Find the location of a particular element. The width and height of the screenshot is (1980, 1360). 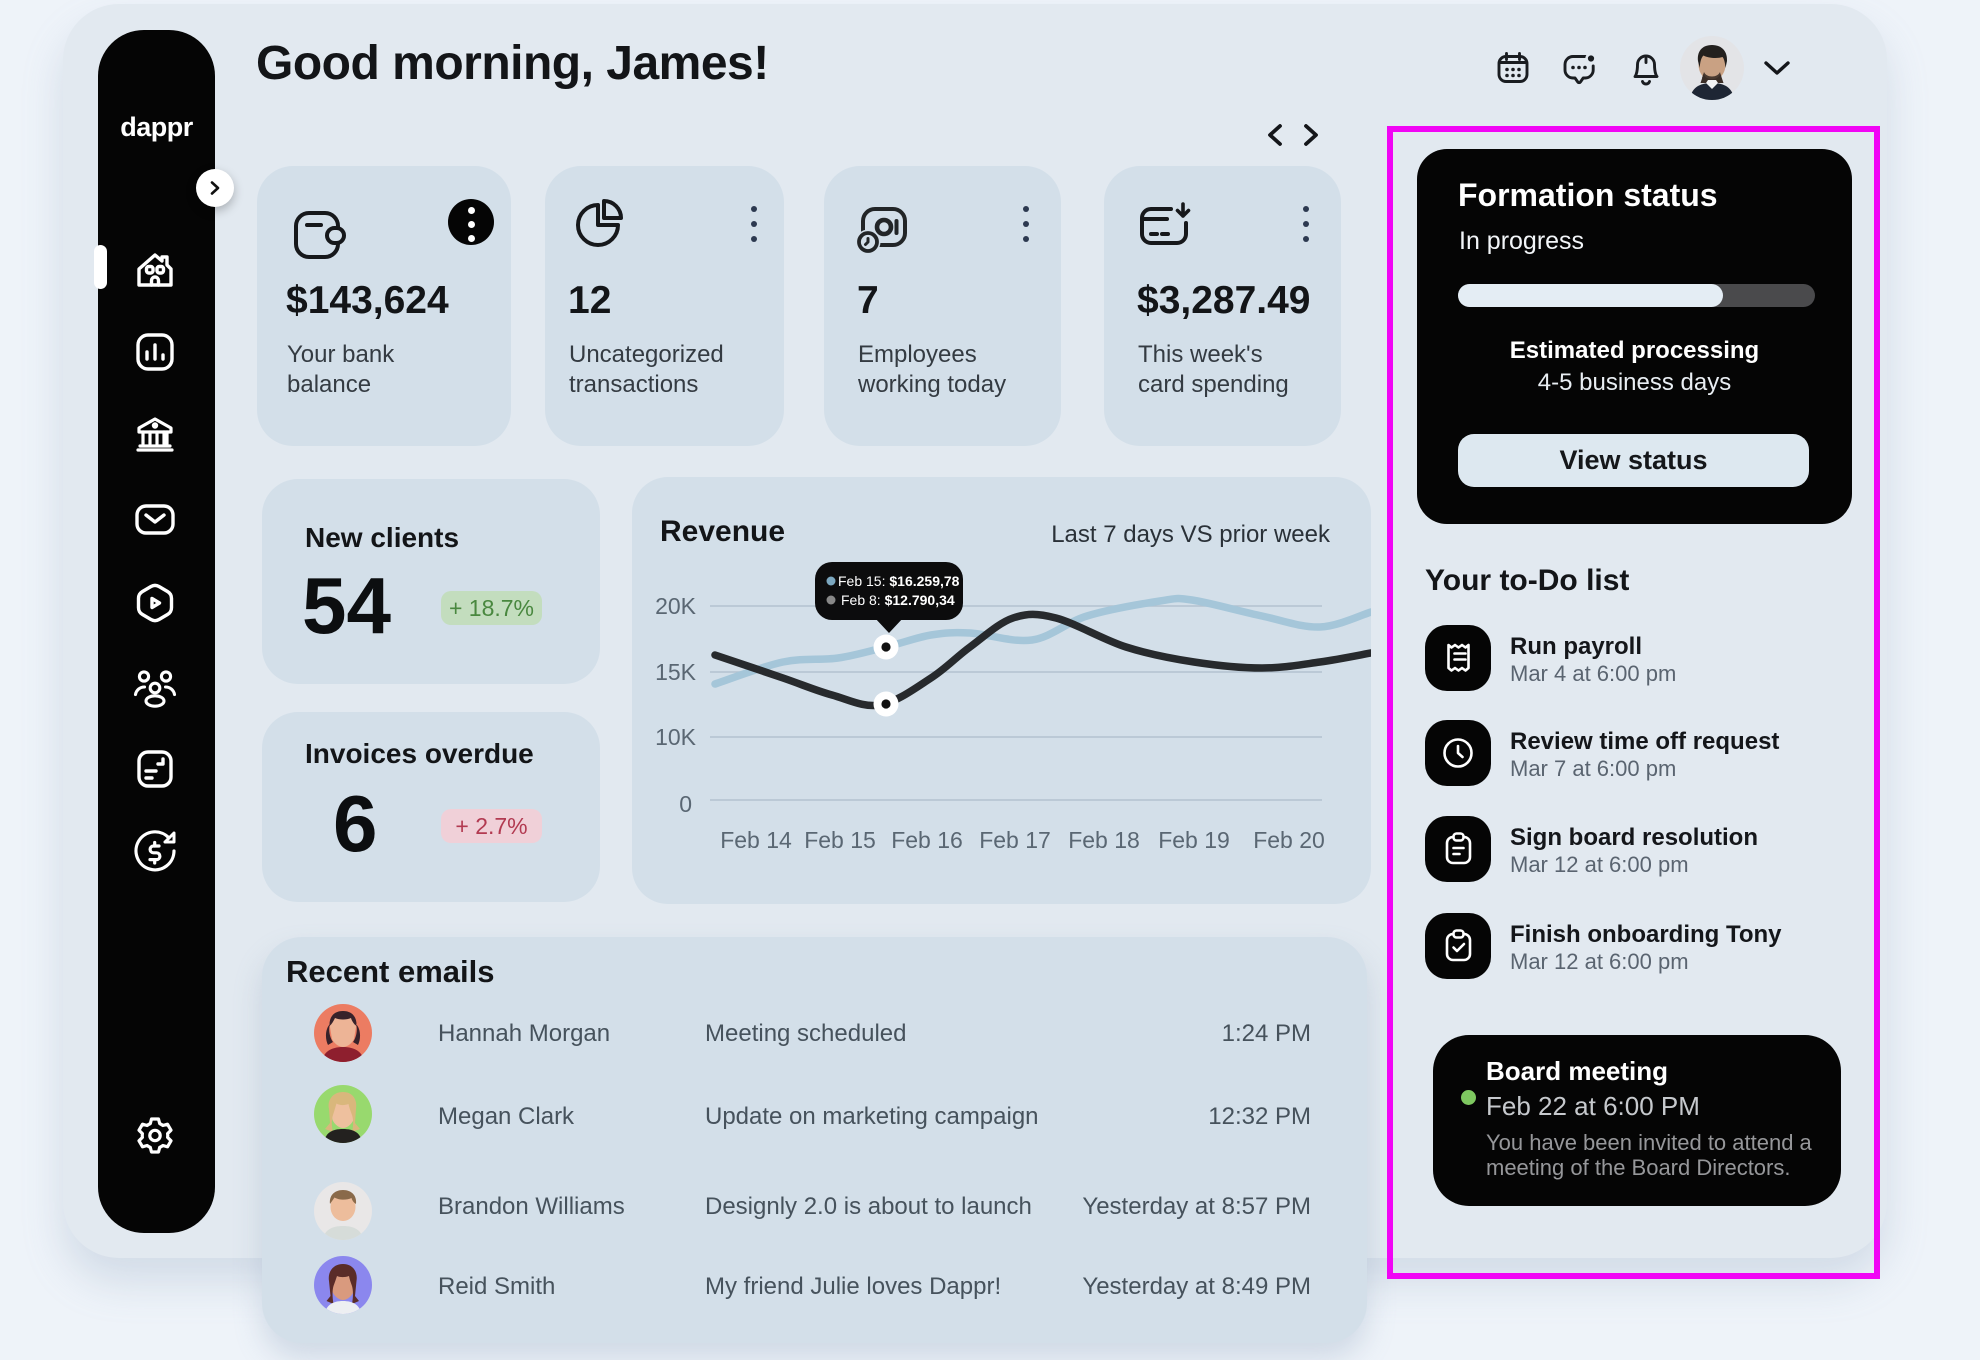

svg-text: Feb 20 is located at coordinates (1289, 840).